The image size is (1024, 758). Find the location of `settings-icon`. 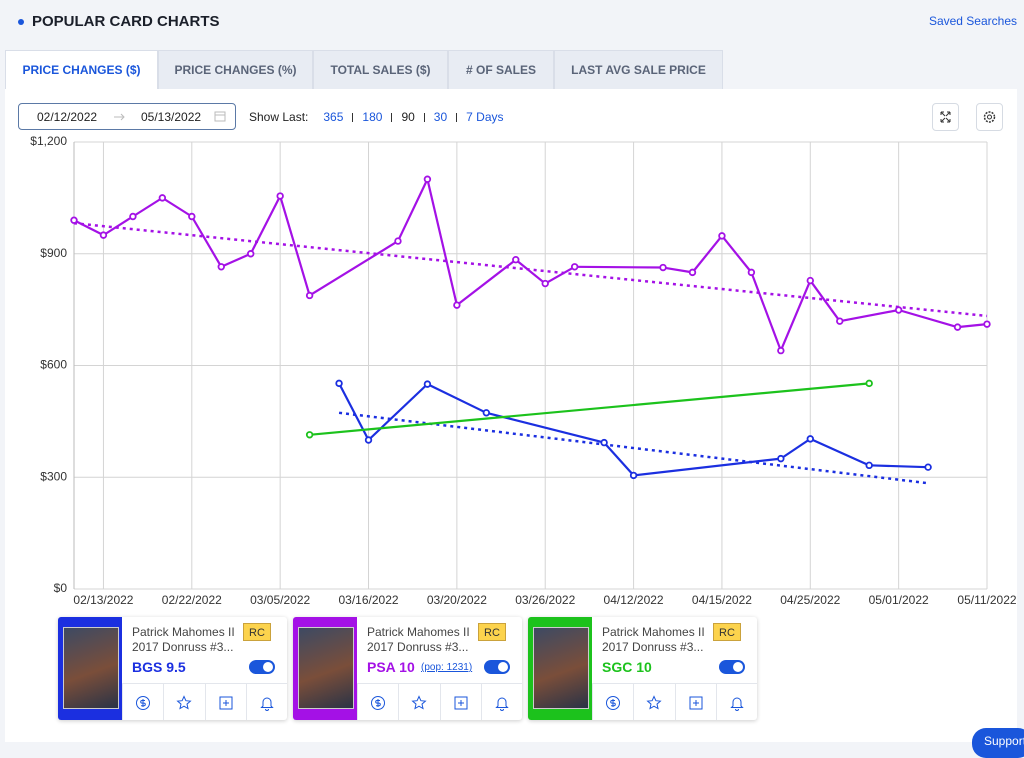

settings-icon is located at coordinates (989, 117).